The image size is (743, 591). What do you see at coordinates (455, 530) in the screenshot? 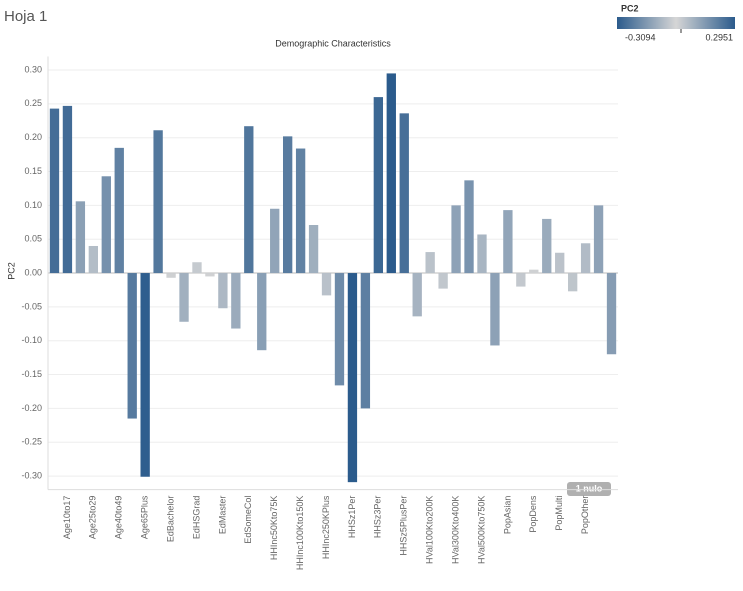
I see `x-tick-label: HVal300Kto400K` at bounding box center [455, 530].